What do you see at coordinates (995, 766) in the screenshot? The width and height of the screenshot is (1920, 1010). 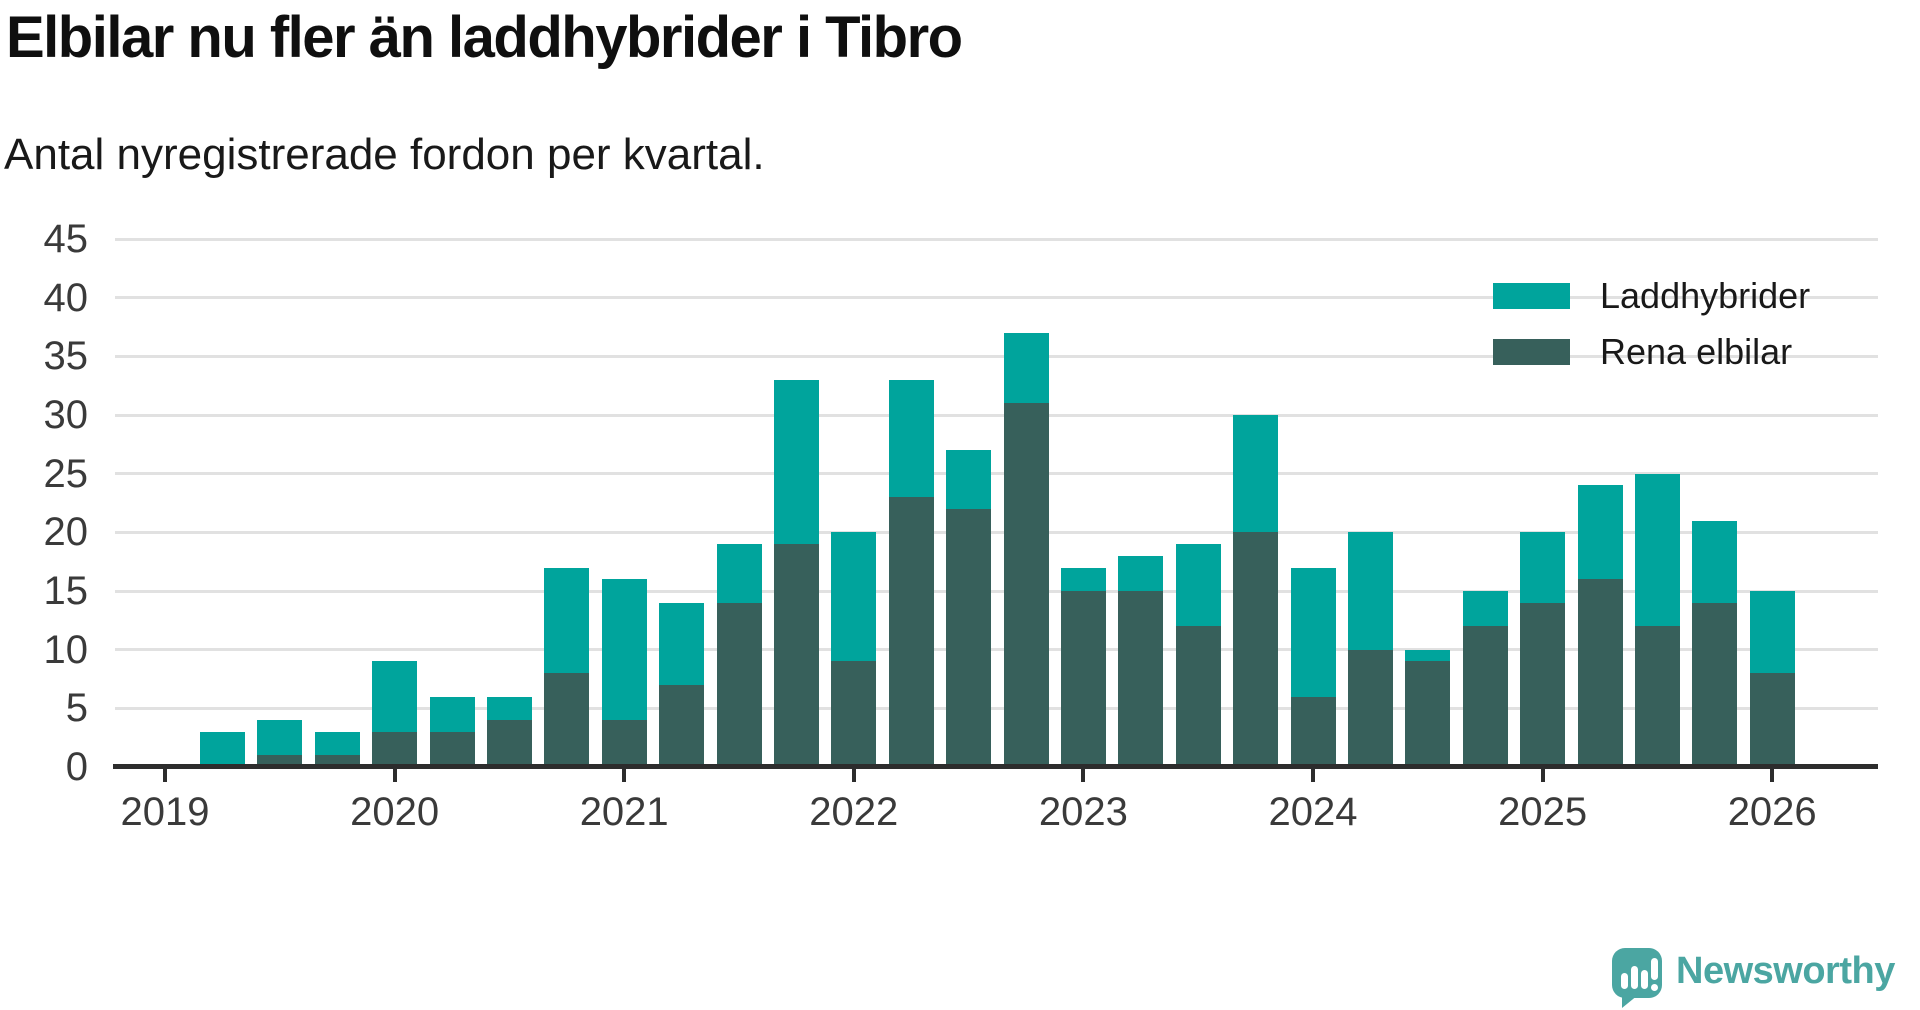 I see `x-axis-line` at bounding box center [995, 766].